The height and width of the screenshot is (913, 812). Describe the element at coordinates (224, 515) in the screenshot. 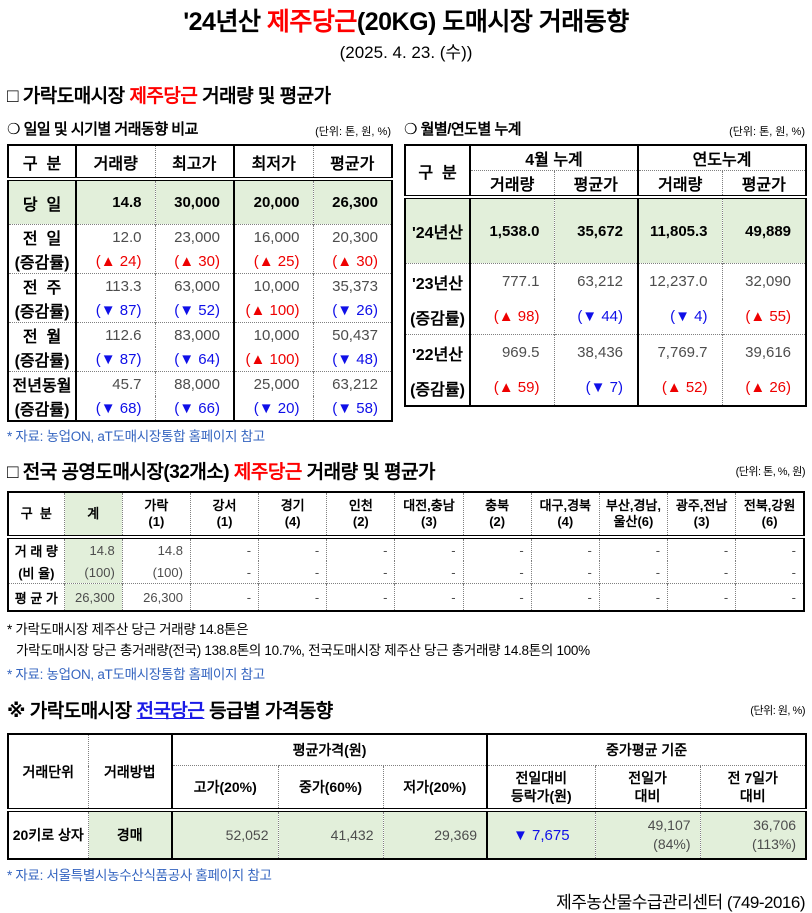

I see `header-cell: 강서 (1)` at that location.